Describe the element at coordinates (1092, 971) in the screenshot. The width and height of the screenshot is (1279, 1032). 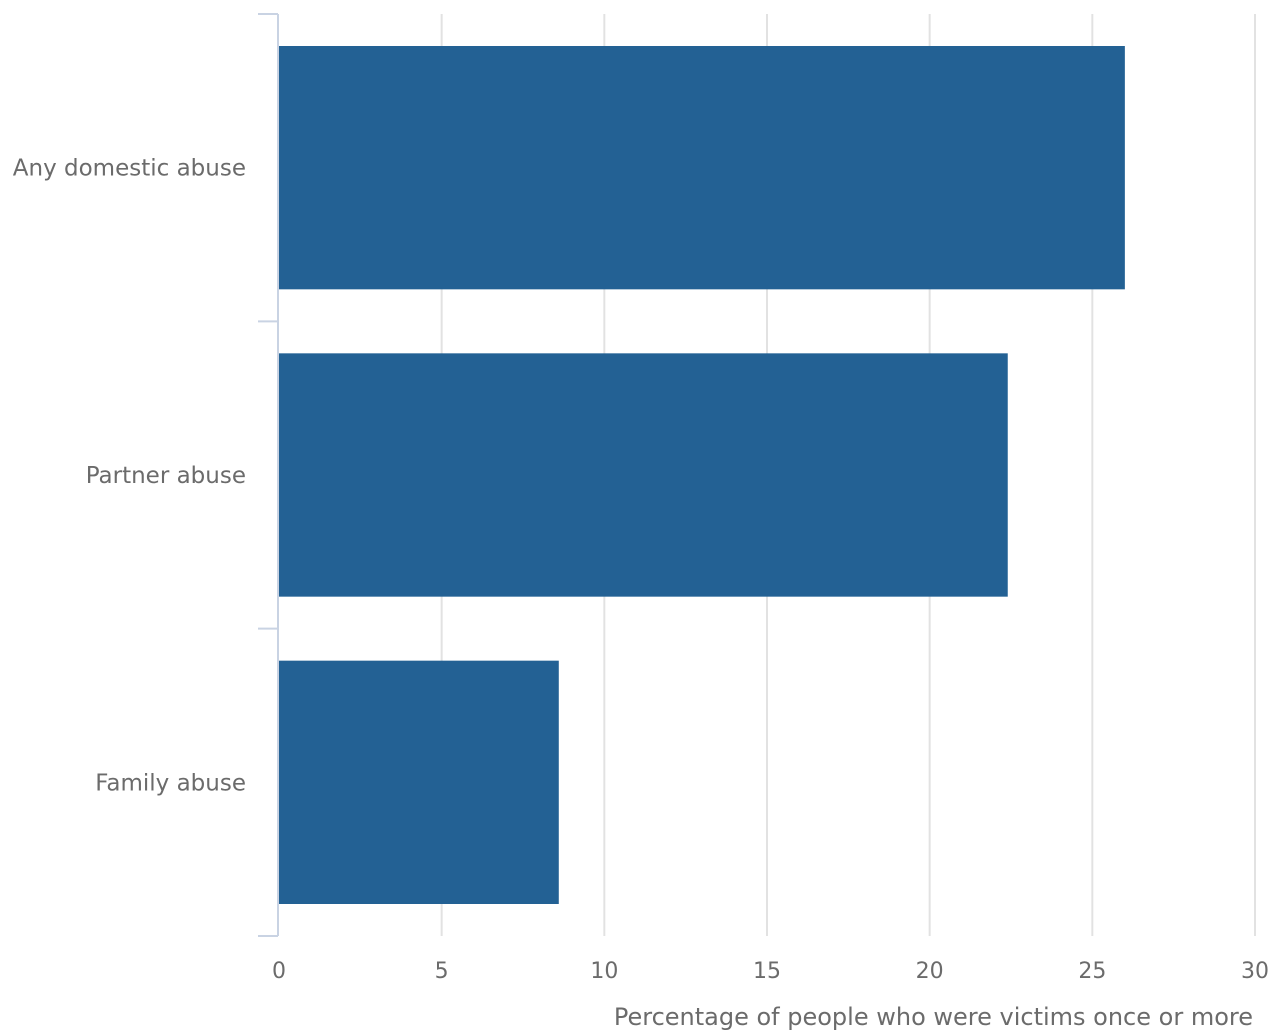
I see `x-tick-label: 25` at that location.